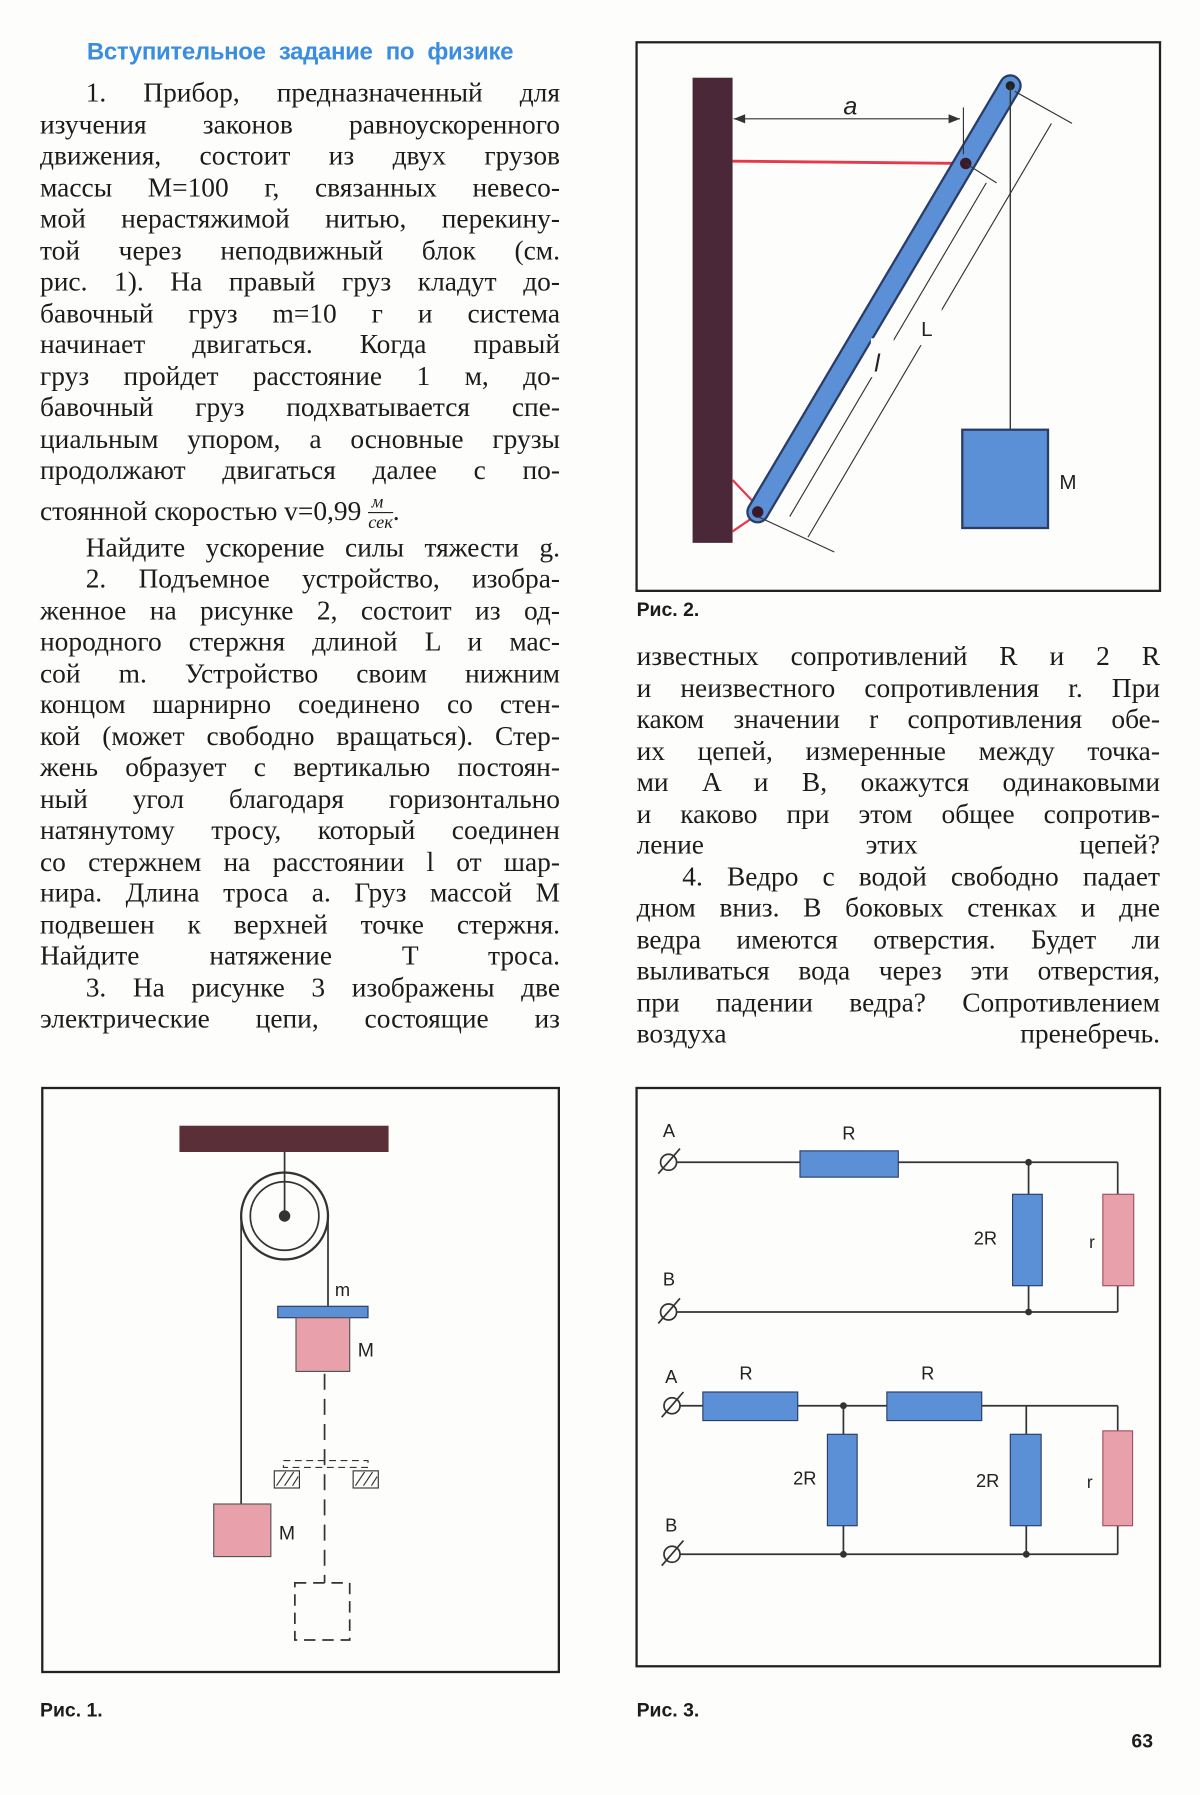 The width and height of the screenshot is (1200, 1795). I want to click on text-line-content: ление этих цепей?, so click(898, 845).